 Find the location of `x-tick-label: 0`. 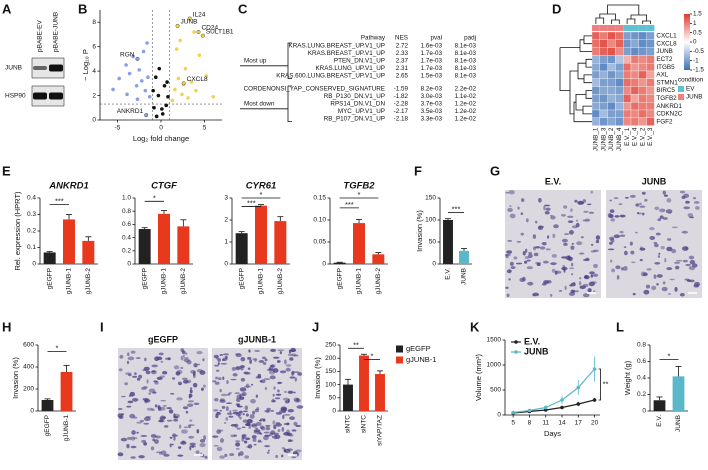

x-tick-label: 0 is located at coordinates (161, 128).